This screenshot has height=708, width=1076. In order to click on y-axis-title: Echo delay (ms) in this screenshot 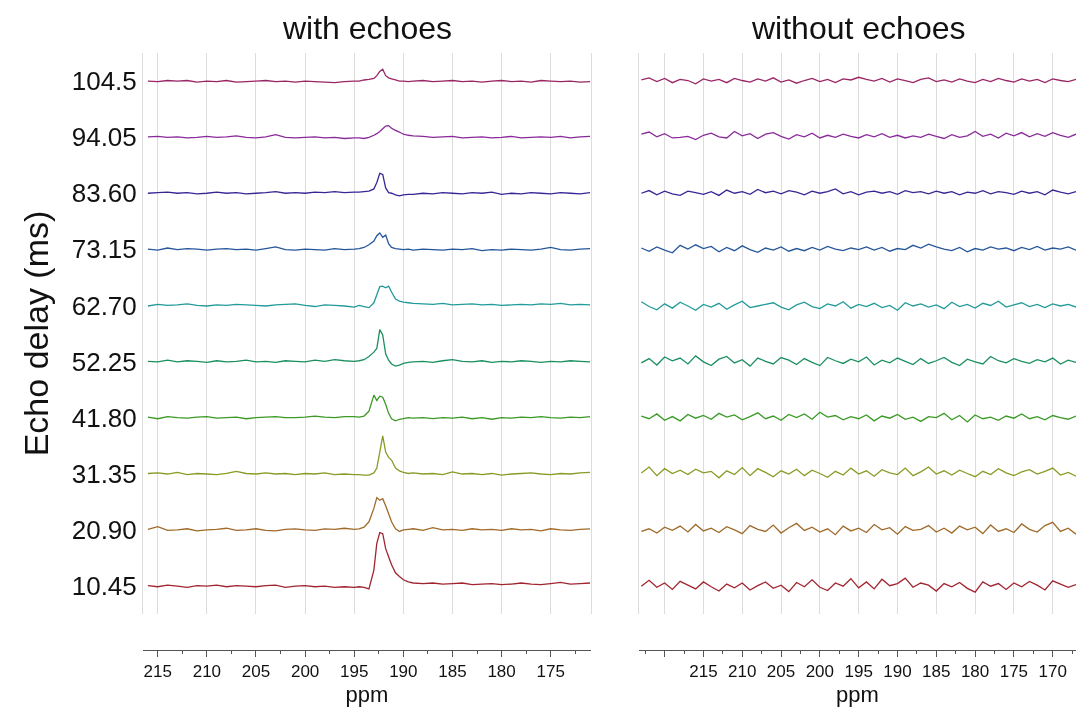, I will do `click(36, 333)`.